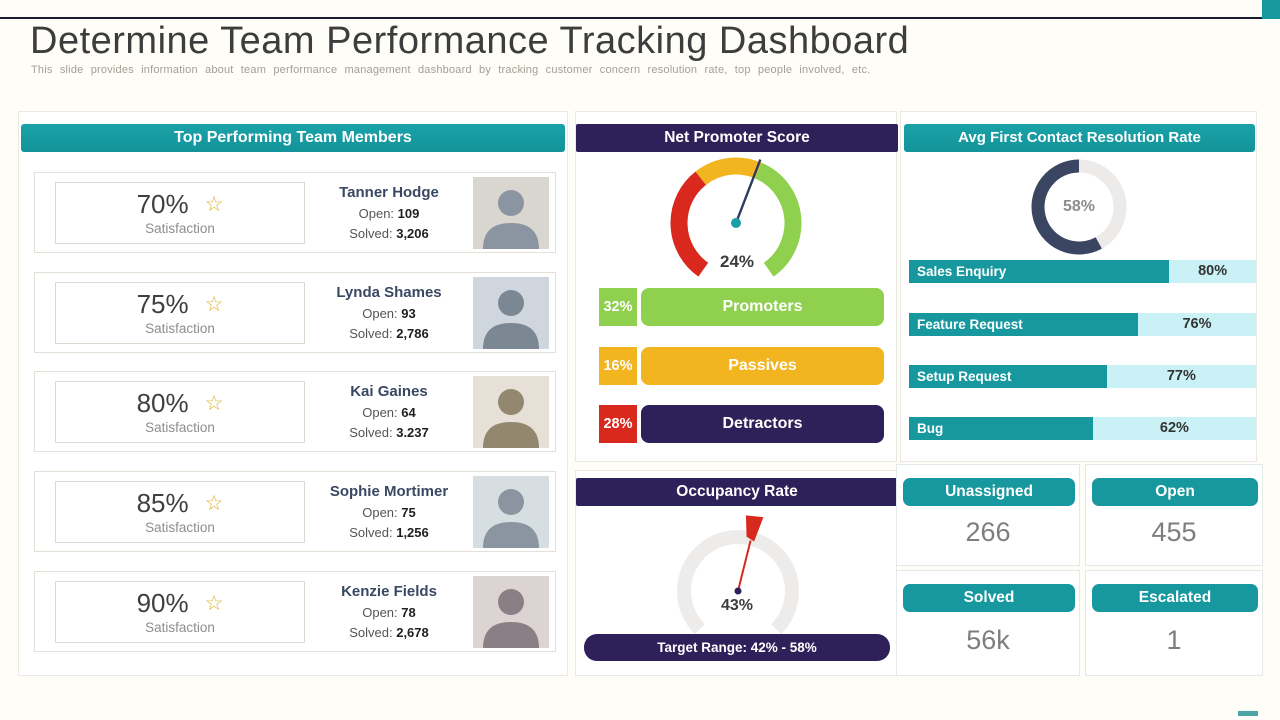 Image resolution: width=1280 pixels, height=720 pixels. I want to click on member-open-stat: Open: 109, so click(389, 214).